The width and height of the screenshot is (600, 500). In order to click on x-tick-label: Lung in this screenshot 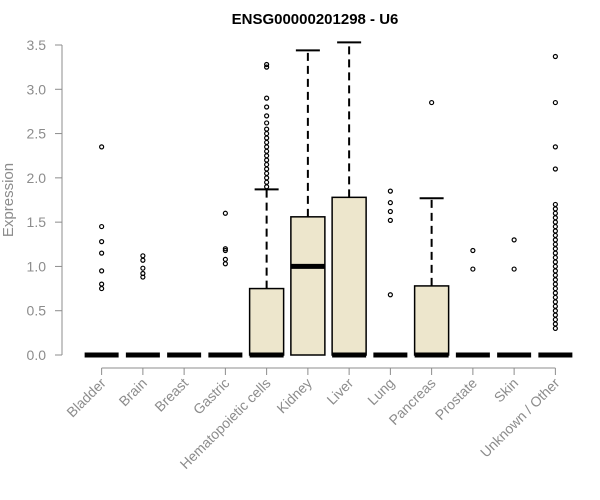, I will do `click(380, 391)`.